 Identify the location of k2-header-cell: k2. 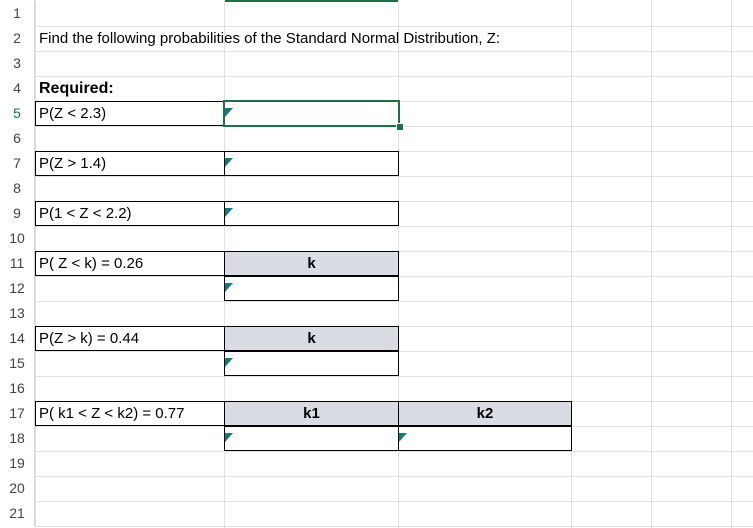
(485, 413).